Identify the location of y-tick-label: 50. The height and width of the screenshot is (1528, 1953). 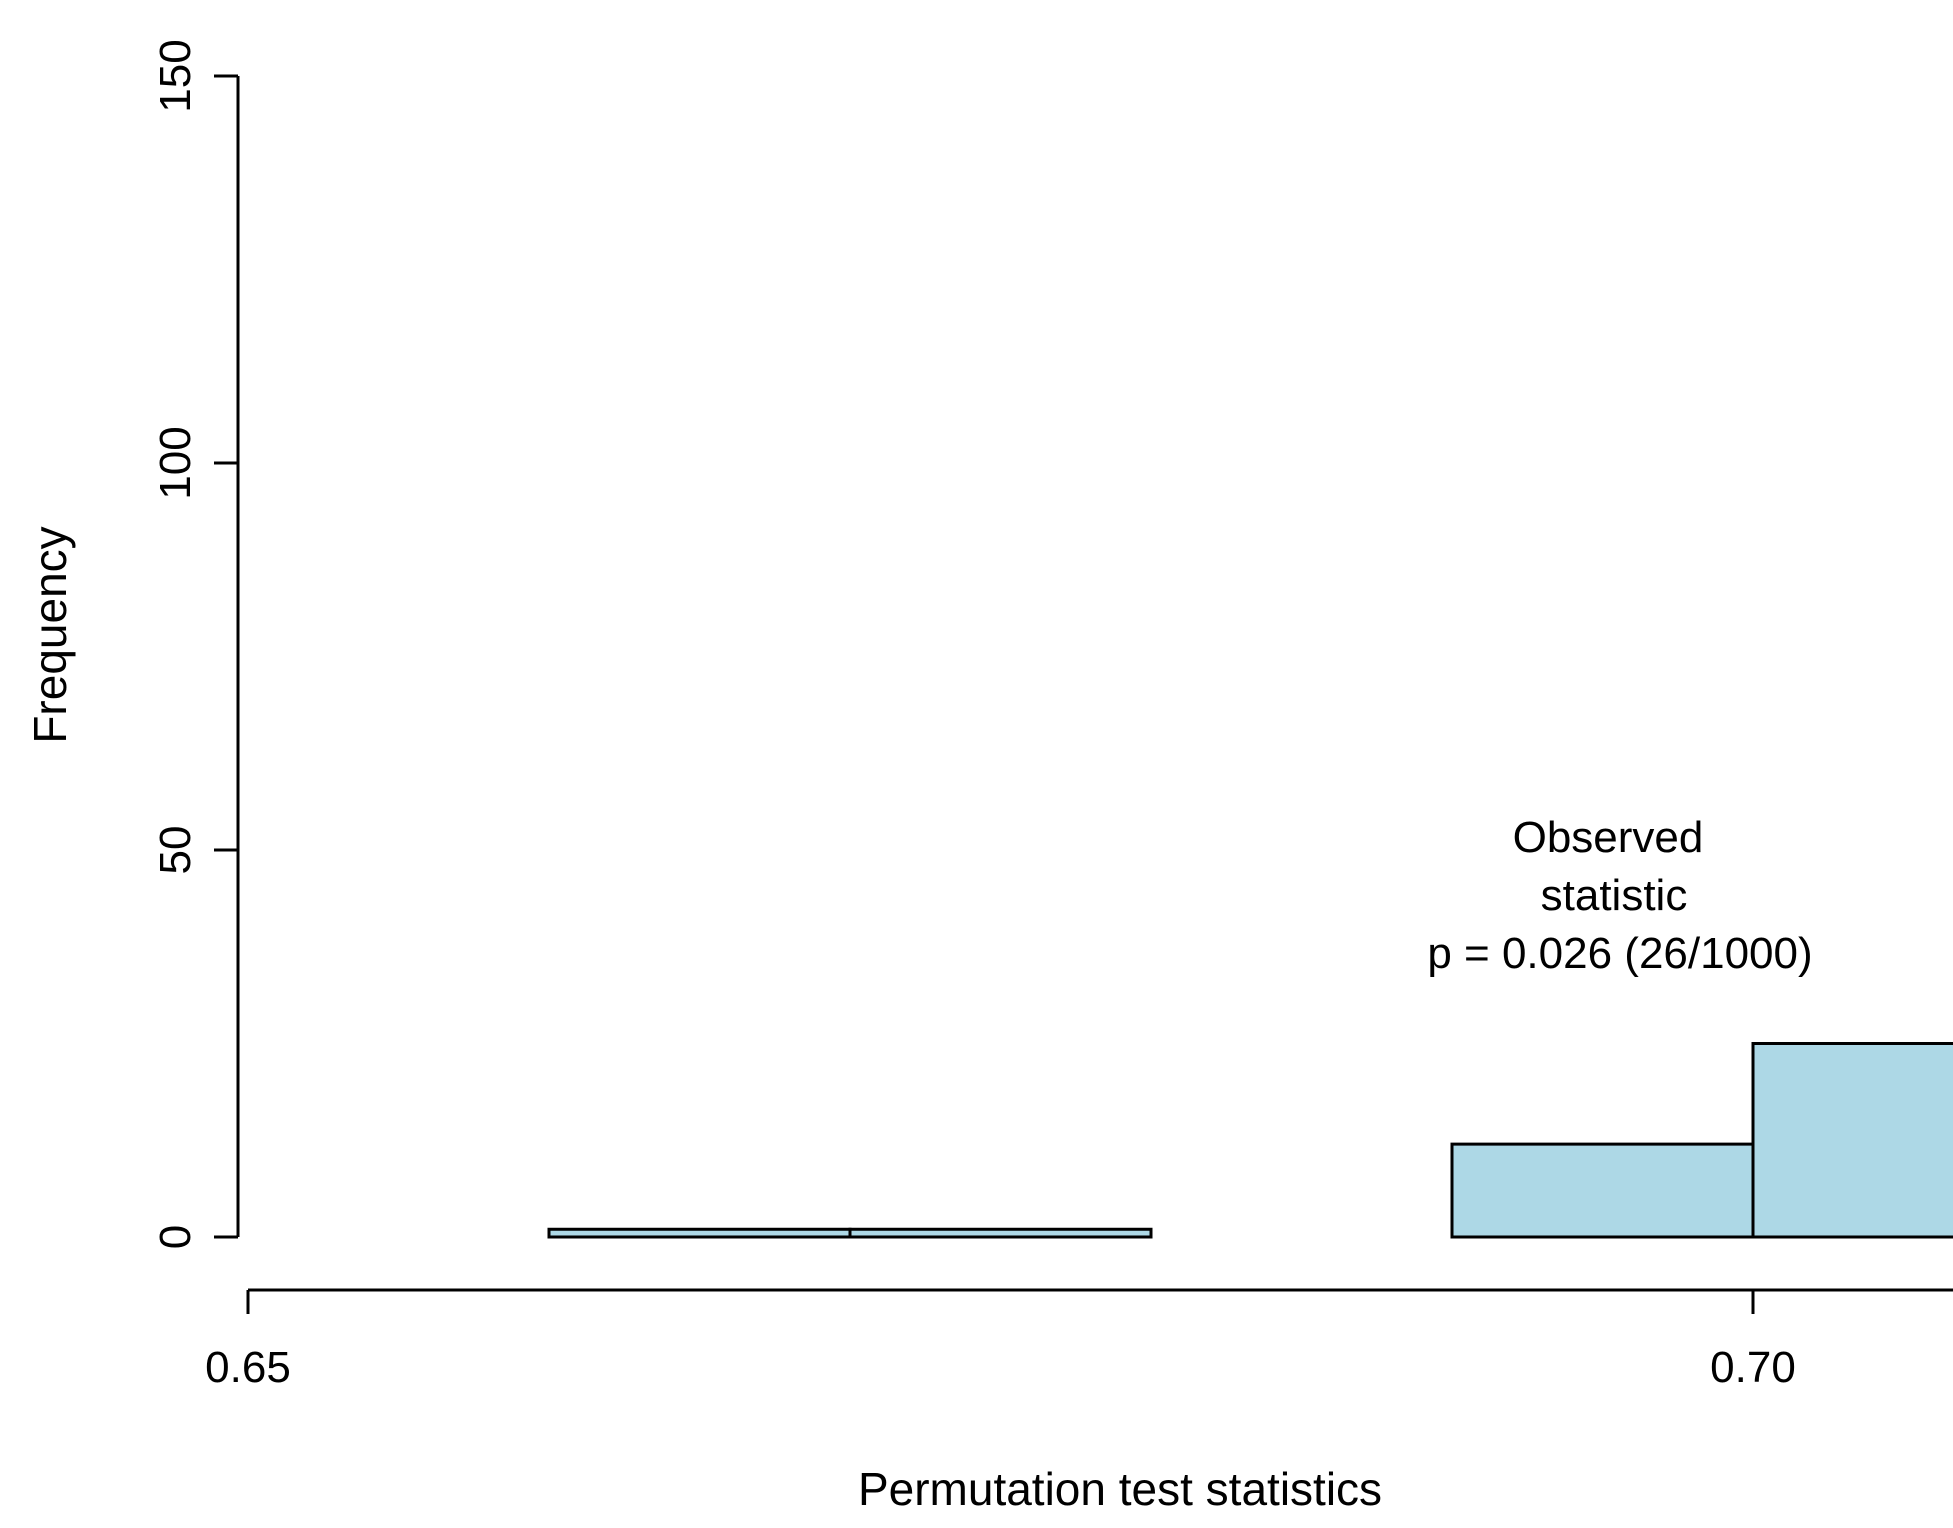
(175, 850).